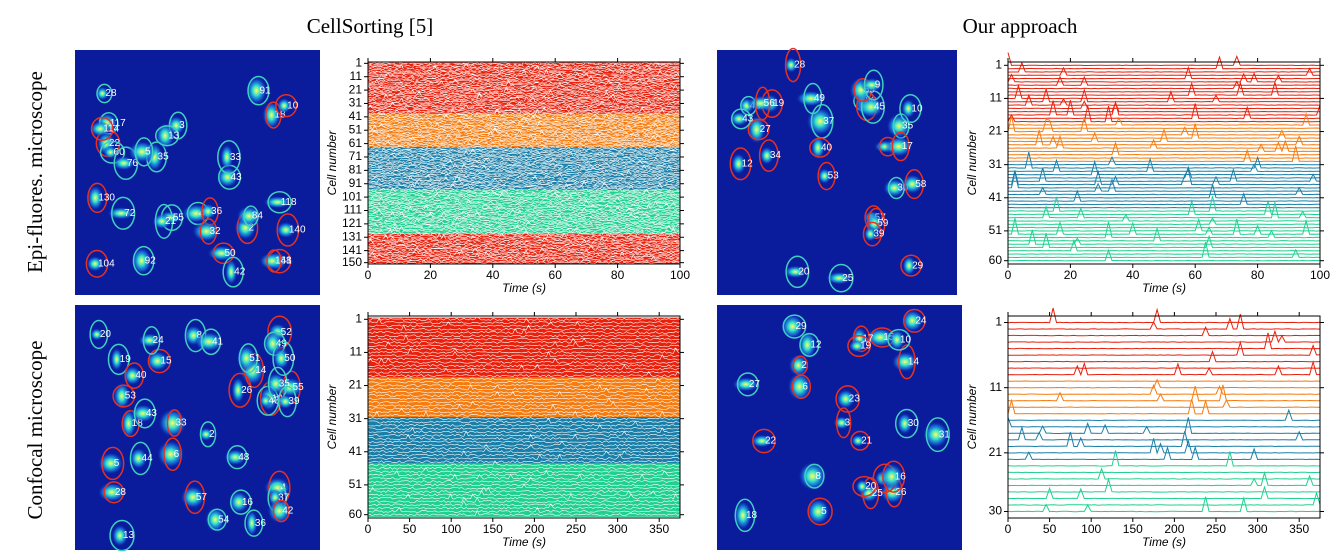  Describe the element at coordinates (215, 231) in the screenshot. I see `cell-label: 32` at that location.